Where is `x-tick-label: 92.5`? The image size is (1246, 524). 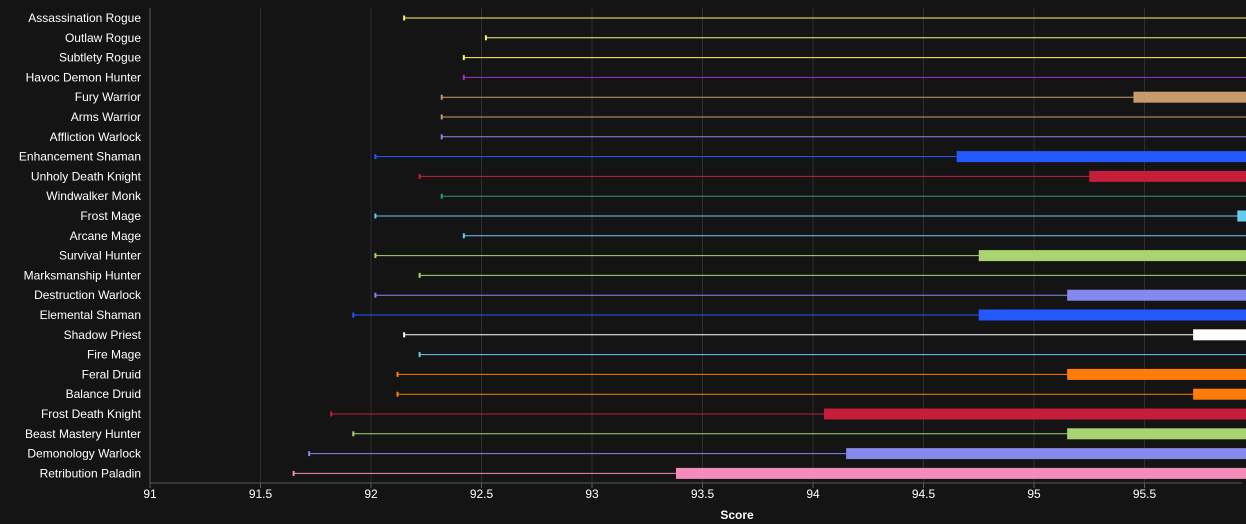
x-tick-label: 92.5 is located at coordinates (482, 494).